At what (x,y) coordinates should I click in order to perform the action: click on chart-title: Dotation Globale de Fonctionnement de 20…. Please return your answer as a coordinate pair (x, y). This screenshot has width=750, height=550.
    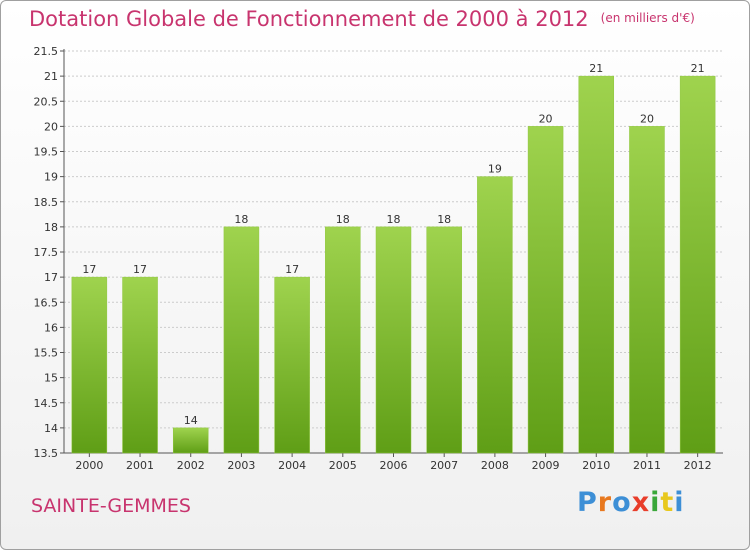
    Looking at the image, I should click on (362, 19).